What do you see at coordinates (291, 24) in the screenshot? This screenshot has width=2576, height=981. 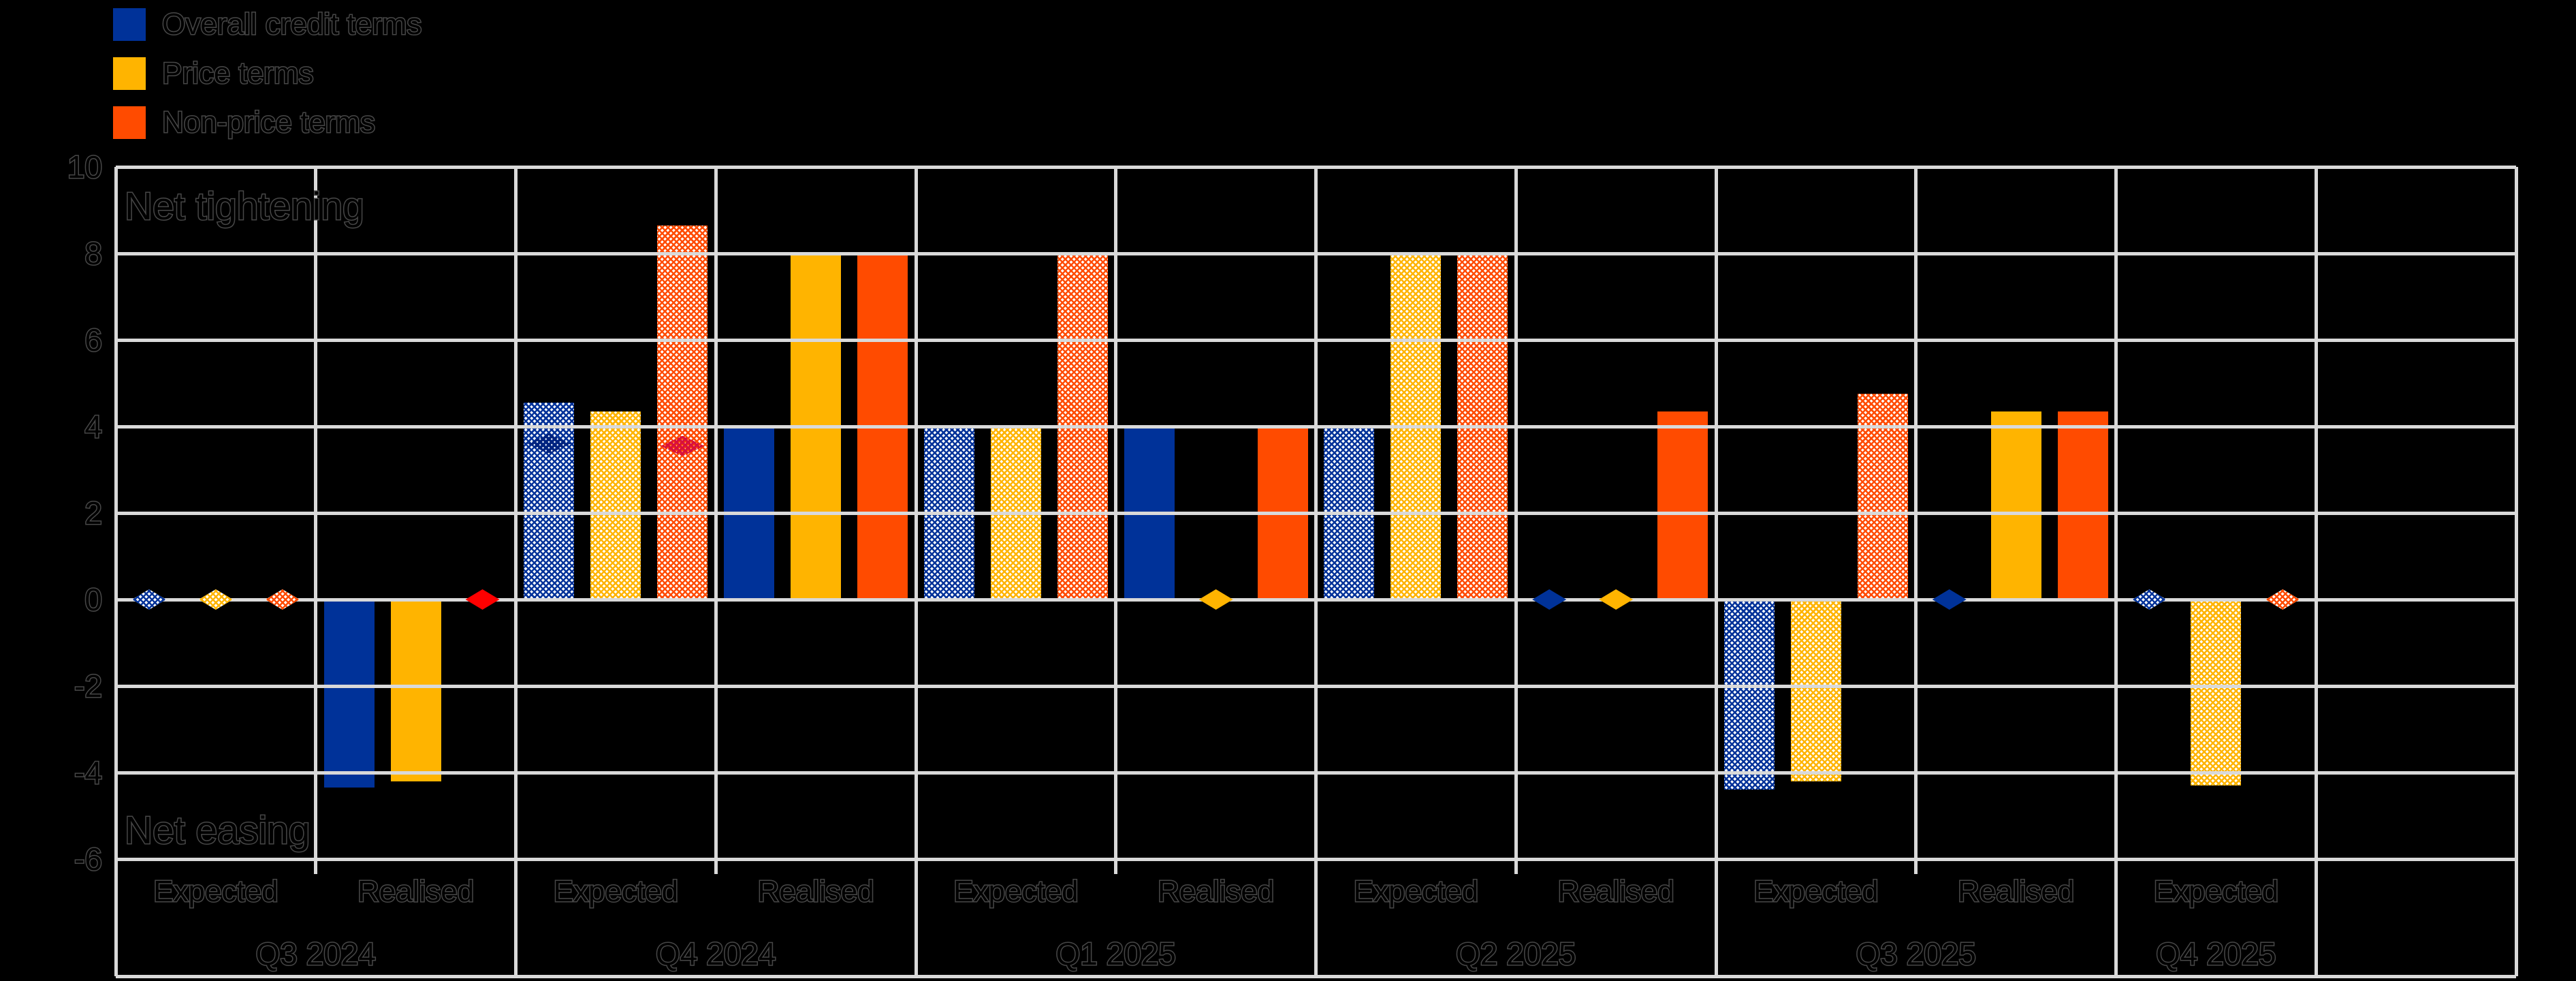 I see `legend-label-0: Overall credit terms` at bounding box center [291, 24].